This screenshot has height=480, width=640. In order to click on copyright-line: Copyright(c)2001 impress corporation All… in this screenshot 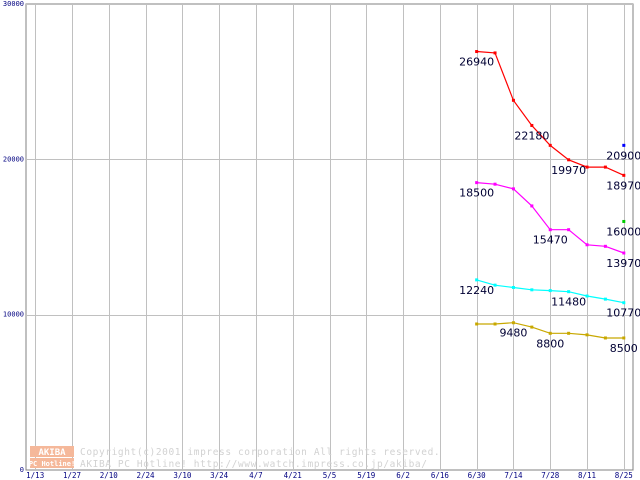, I will do `click(260, 452)`.